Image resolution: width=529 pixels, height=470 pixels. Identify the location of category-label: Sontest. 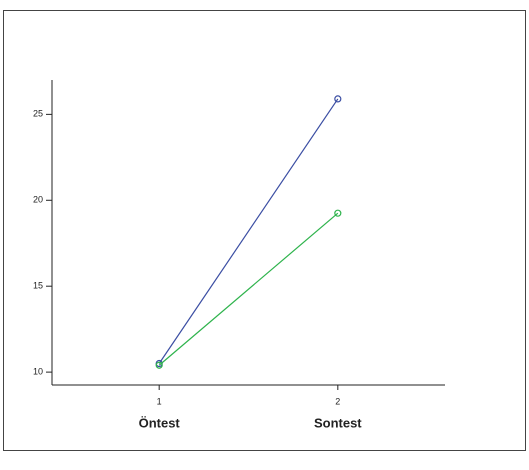
(338, 422).